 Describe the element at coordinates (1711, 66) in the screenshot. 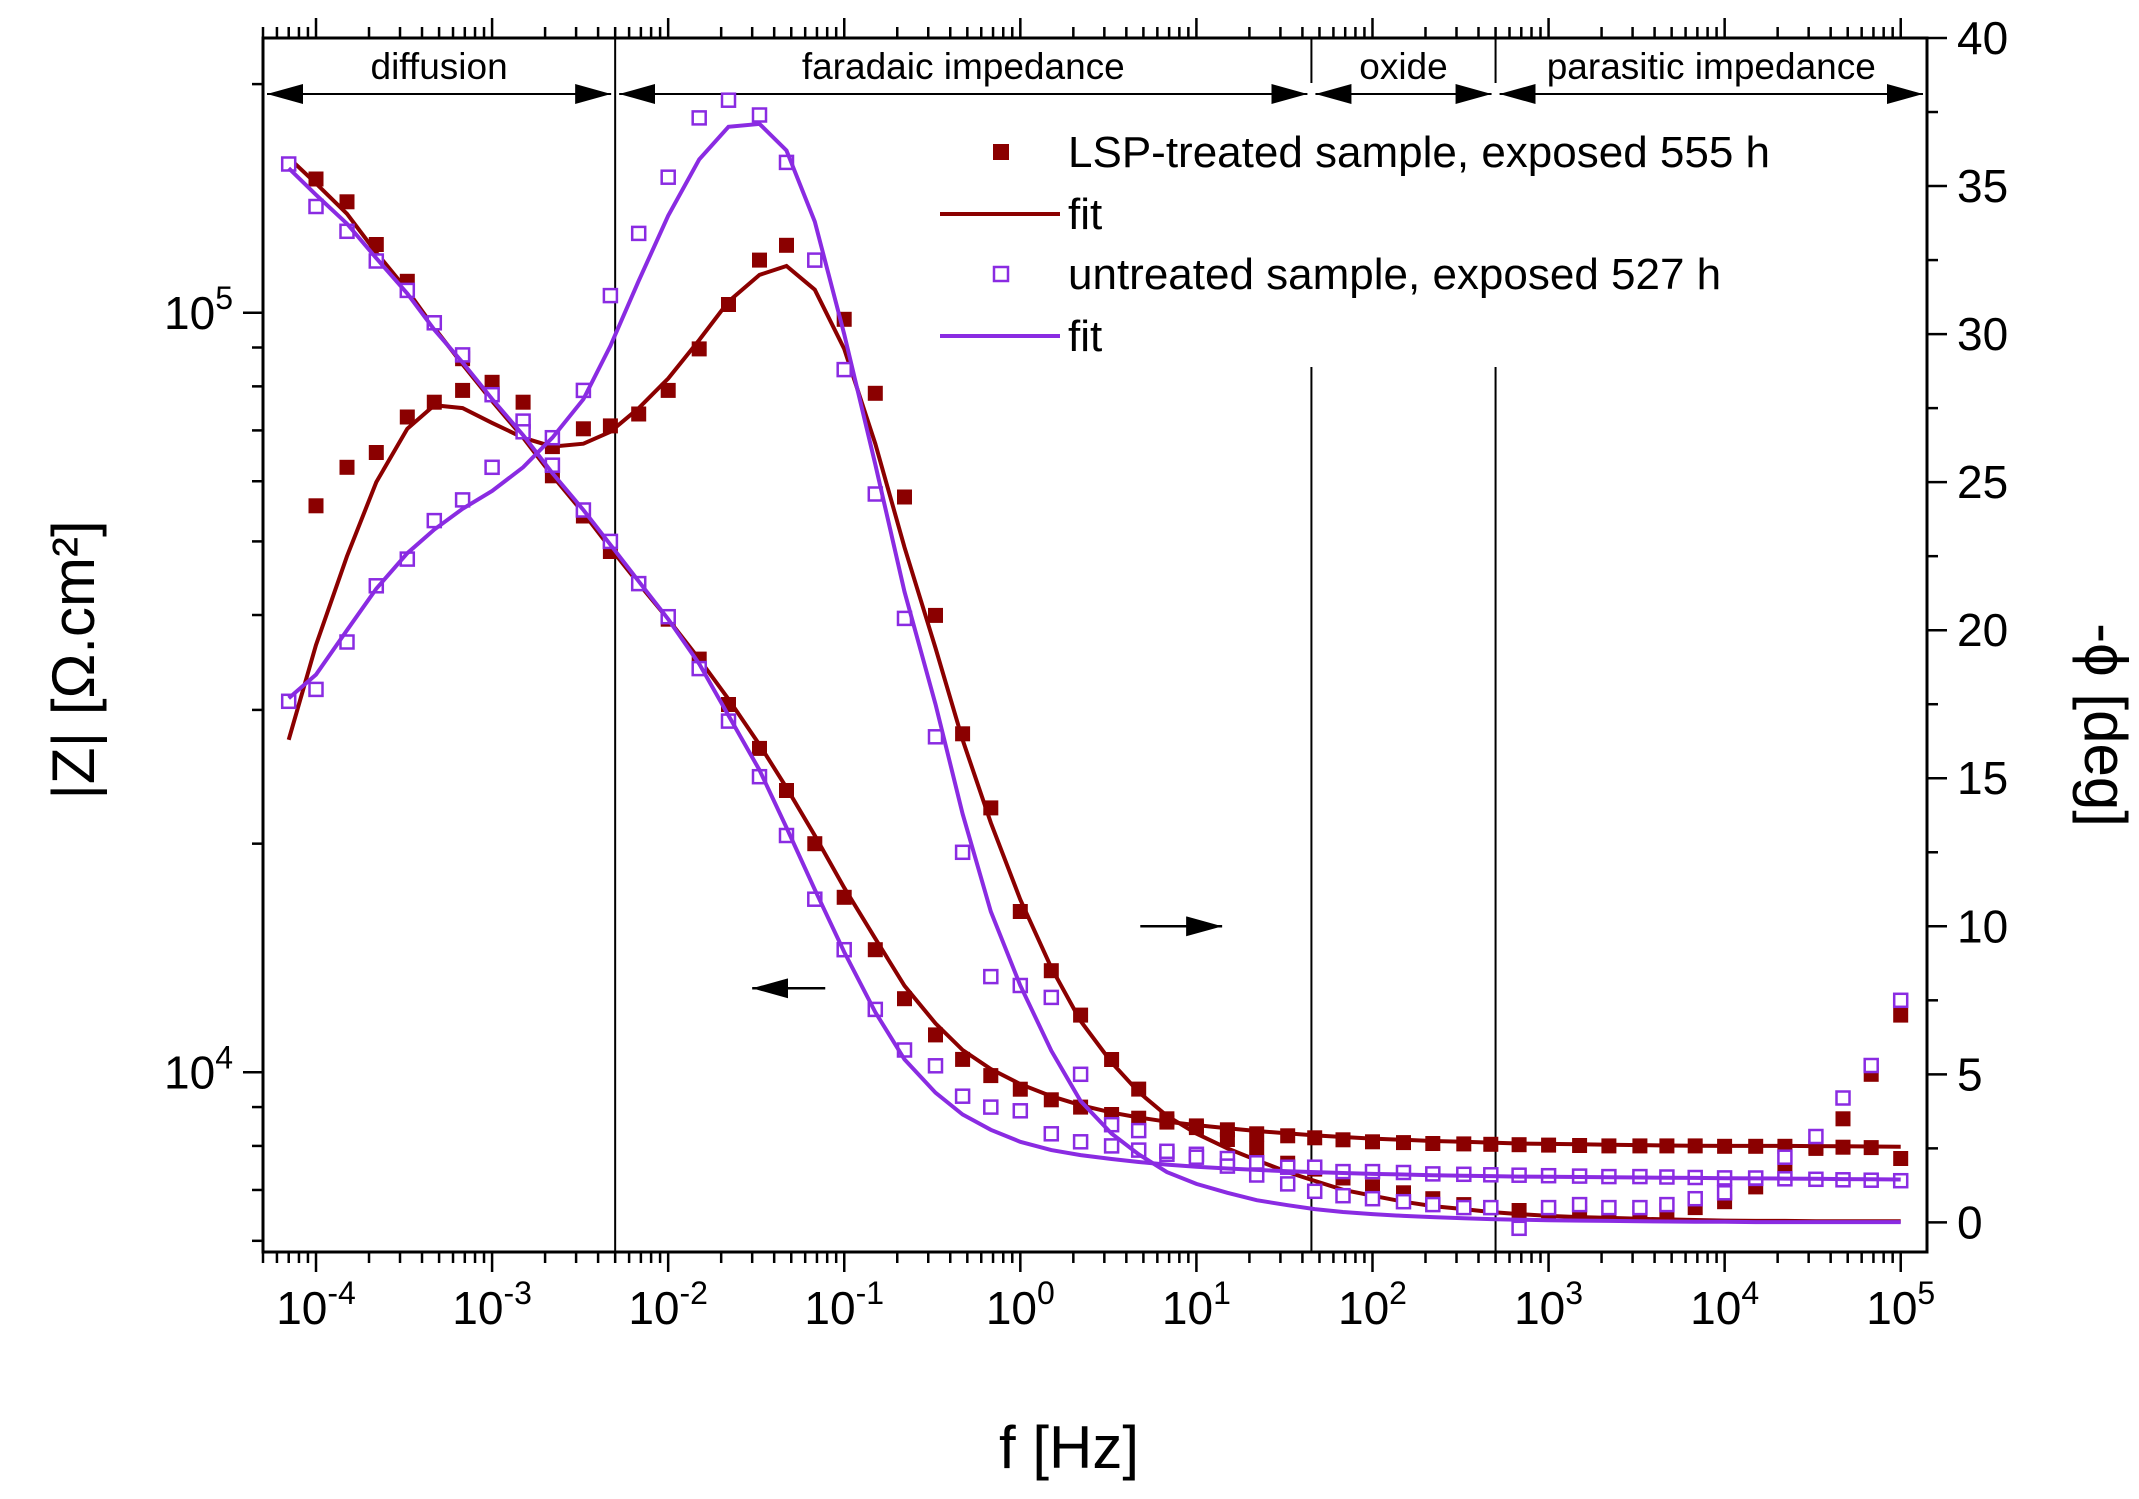

I see `region-label: parasitic impedance` at that location.